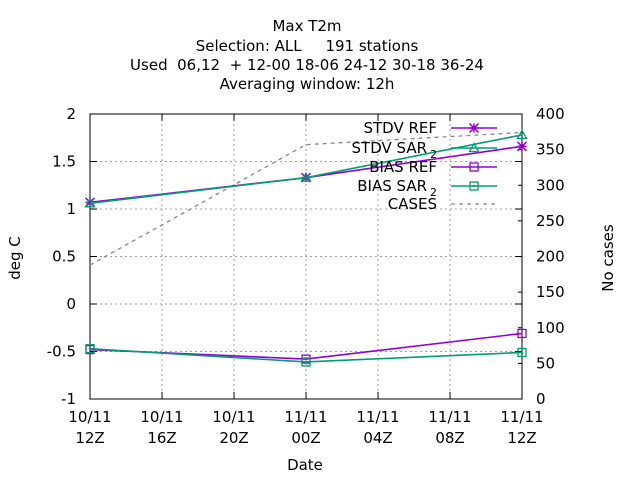 The height and width of the screenshot is (480, 640). What do you see at coordinates (394, 150) in the screenshot?
I see `legend-label: STDV SAR 2` at bounding box center [394, 150].